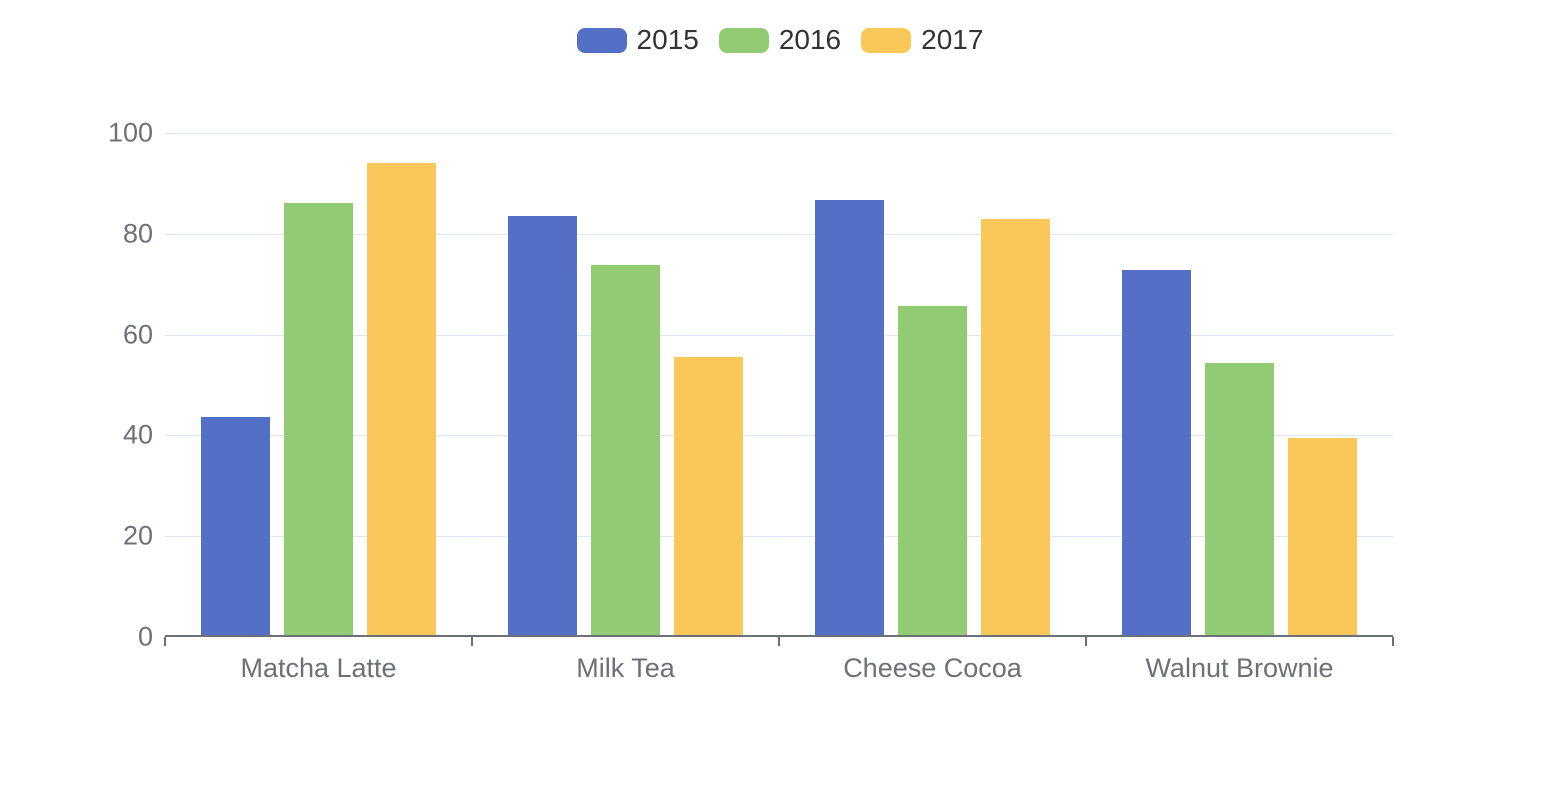 The image size is (1560, 794). Describe the element at coordinates (130, 132) in the screenshot. I see `y-axis-tick-label: 100` at that location.